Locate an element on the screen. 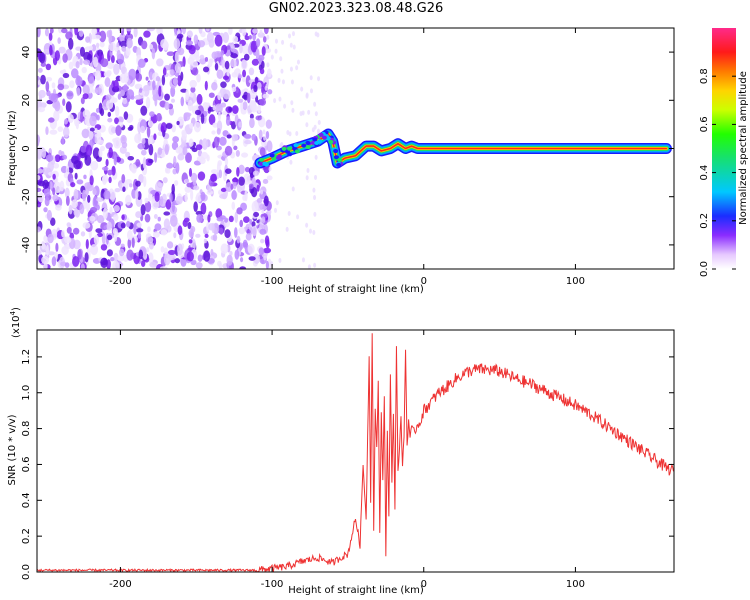 The image size is (750, 600). x-tick-label: -100 is located at coordinates (272, 584).